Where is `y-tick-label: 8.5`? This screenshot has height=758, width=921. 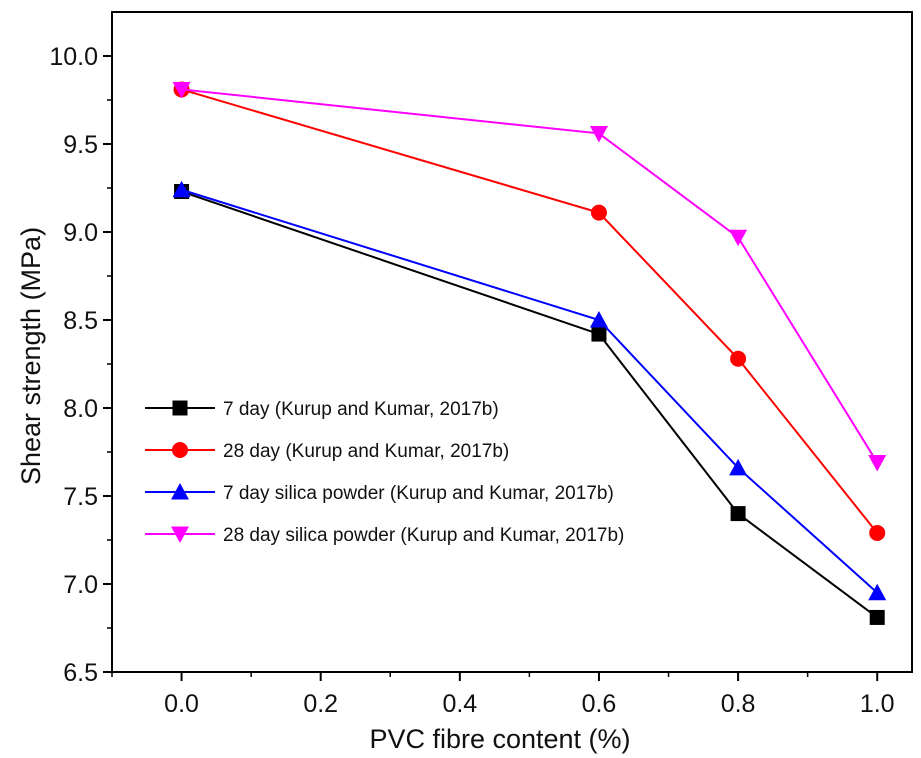 y-tick-label: 8.5 is located at coordinates (80, 321).